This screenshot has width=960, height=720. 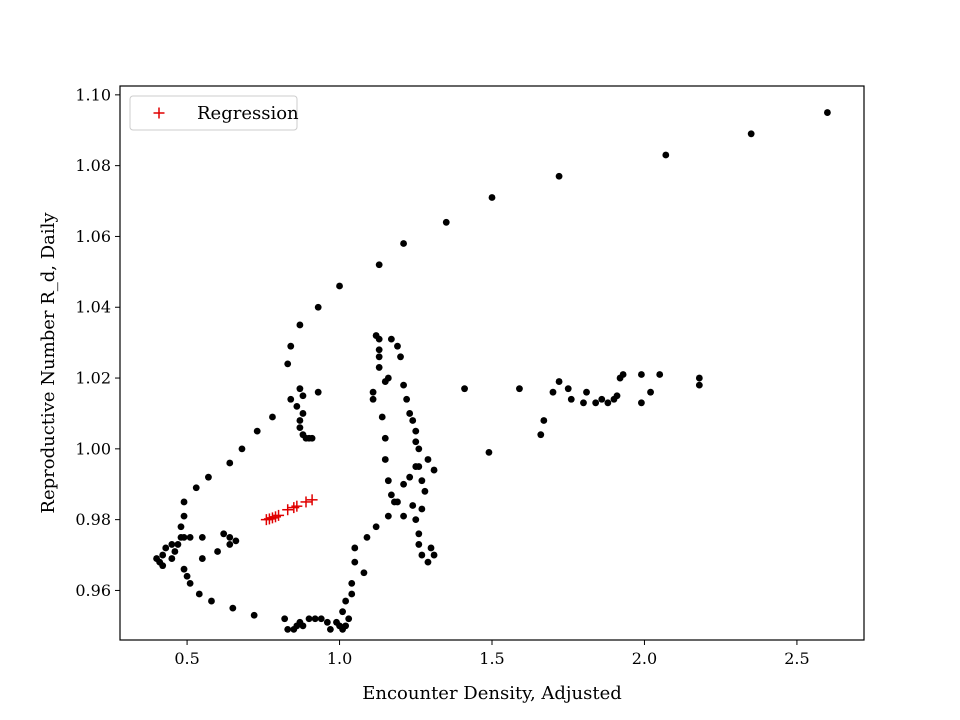 I want to click on x-tick-label: 2.5, so click(x=796, y=658).